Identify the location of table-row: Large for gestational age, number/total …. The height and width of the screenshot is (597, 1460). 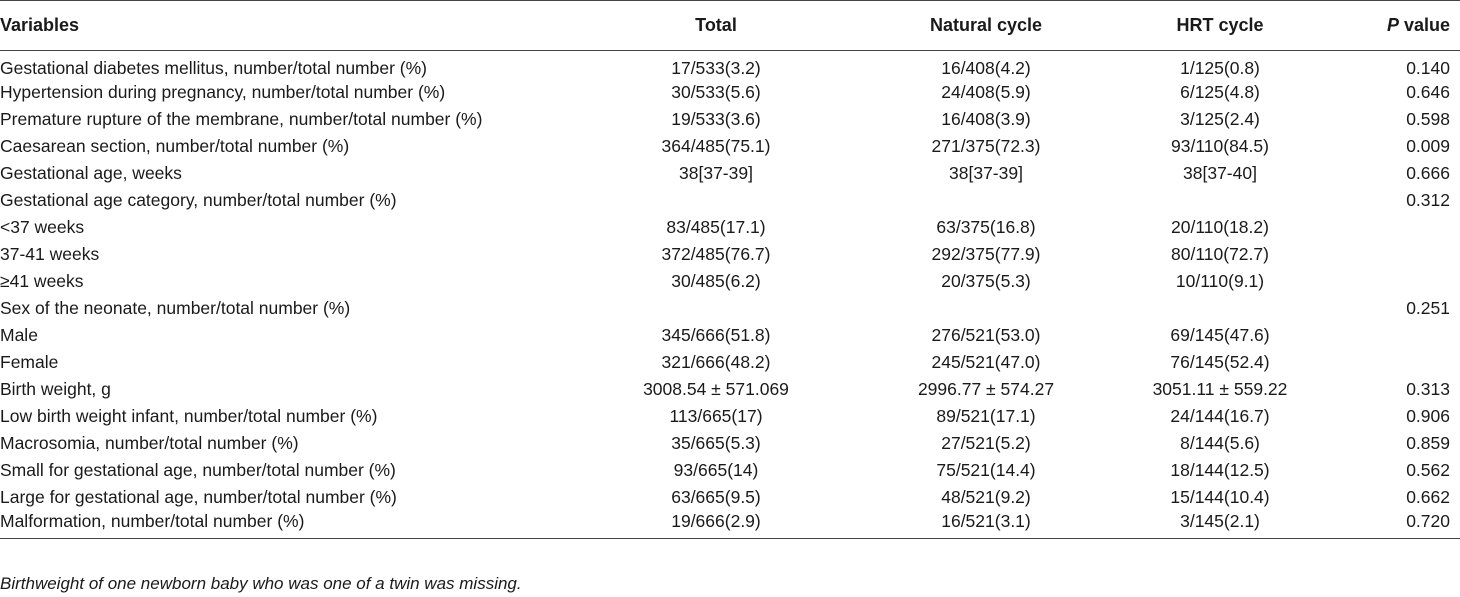
(730, 497).